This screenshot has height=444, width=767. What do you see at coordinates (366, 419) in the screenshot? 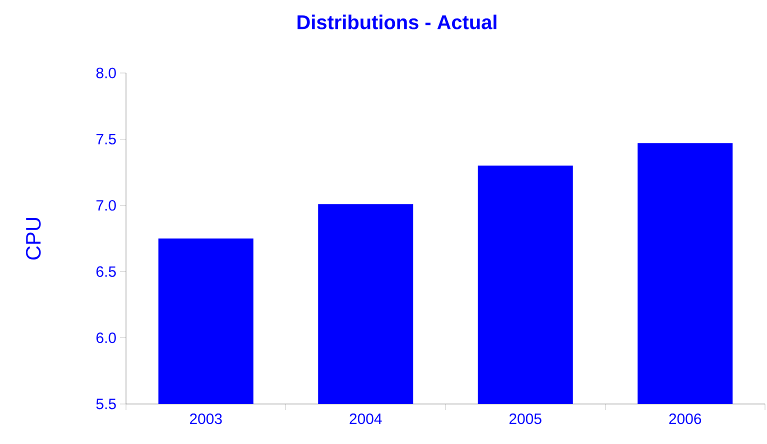
I see `x-tick-label: 2004` at bounding box center [366, 419].